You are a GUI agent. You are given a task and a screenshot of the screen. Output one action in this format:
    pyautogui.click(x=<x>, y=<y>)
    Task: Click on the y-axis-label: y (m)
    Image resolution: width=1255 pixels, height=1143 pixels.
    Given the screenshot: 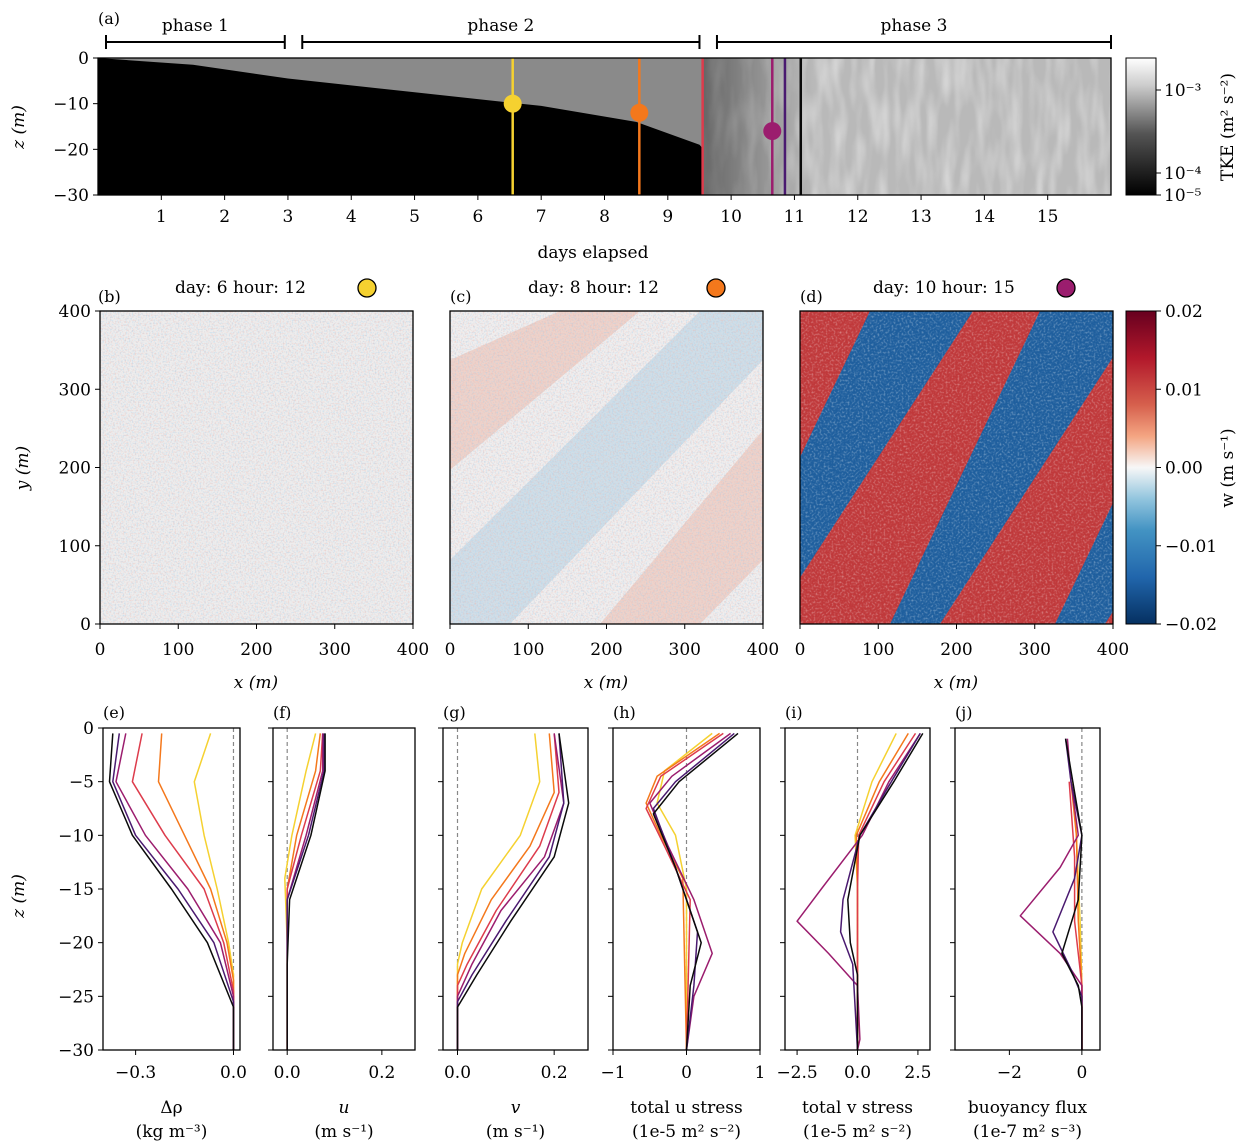 What is the action you would take?
    pyautogui.click(x=23, y=468)
    